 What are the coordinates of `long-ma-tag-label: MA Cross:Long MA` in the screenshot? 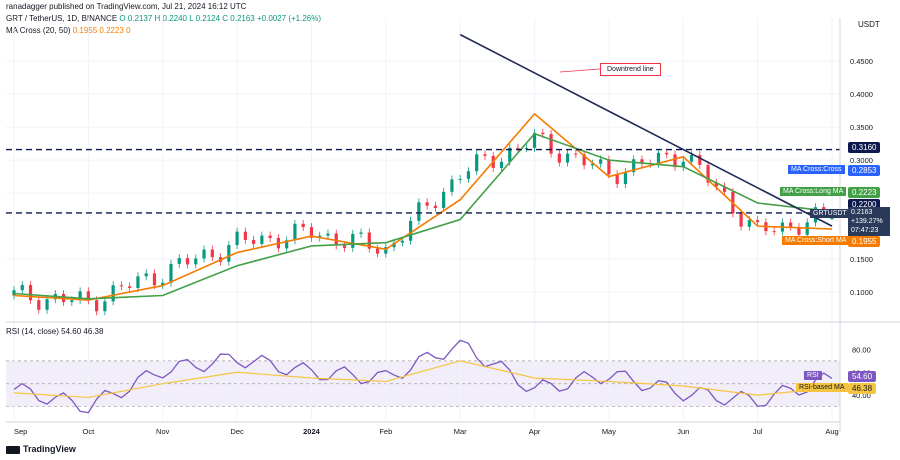 It's located at (813, 191).